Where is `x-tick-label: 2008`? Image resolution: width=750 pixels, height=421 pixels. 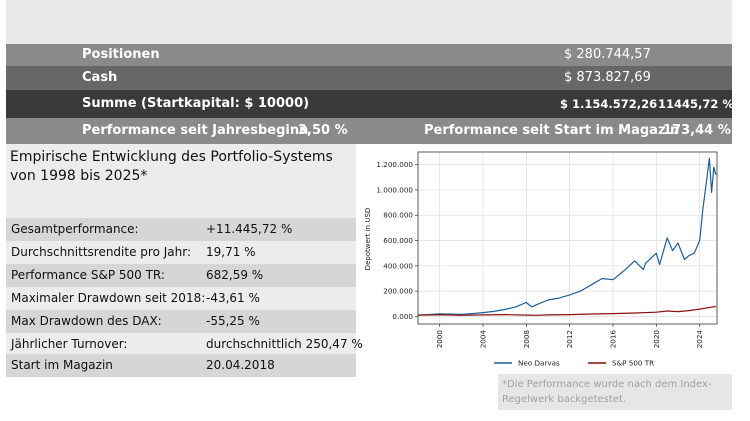 x-tick-label: 2008 is located at coordinates (526, 339).